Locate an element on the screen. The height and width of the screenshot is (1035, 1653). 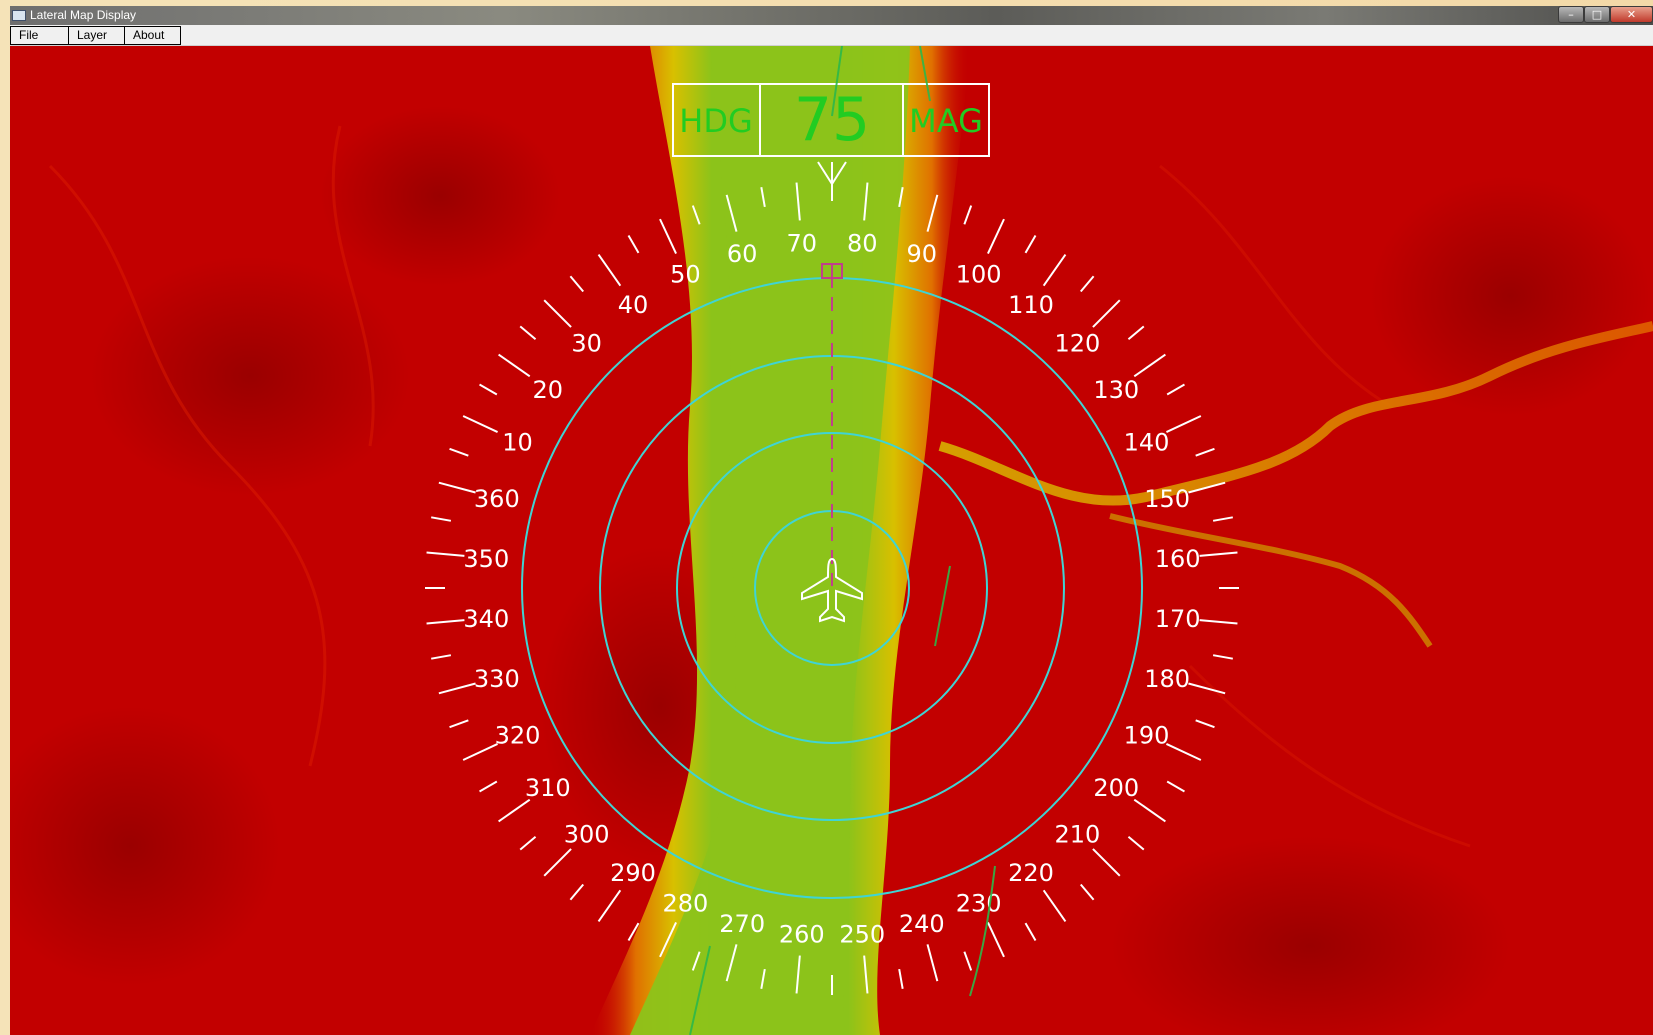
compass-label-220: 220 is located at coordinates (1031, 873).